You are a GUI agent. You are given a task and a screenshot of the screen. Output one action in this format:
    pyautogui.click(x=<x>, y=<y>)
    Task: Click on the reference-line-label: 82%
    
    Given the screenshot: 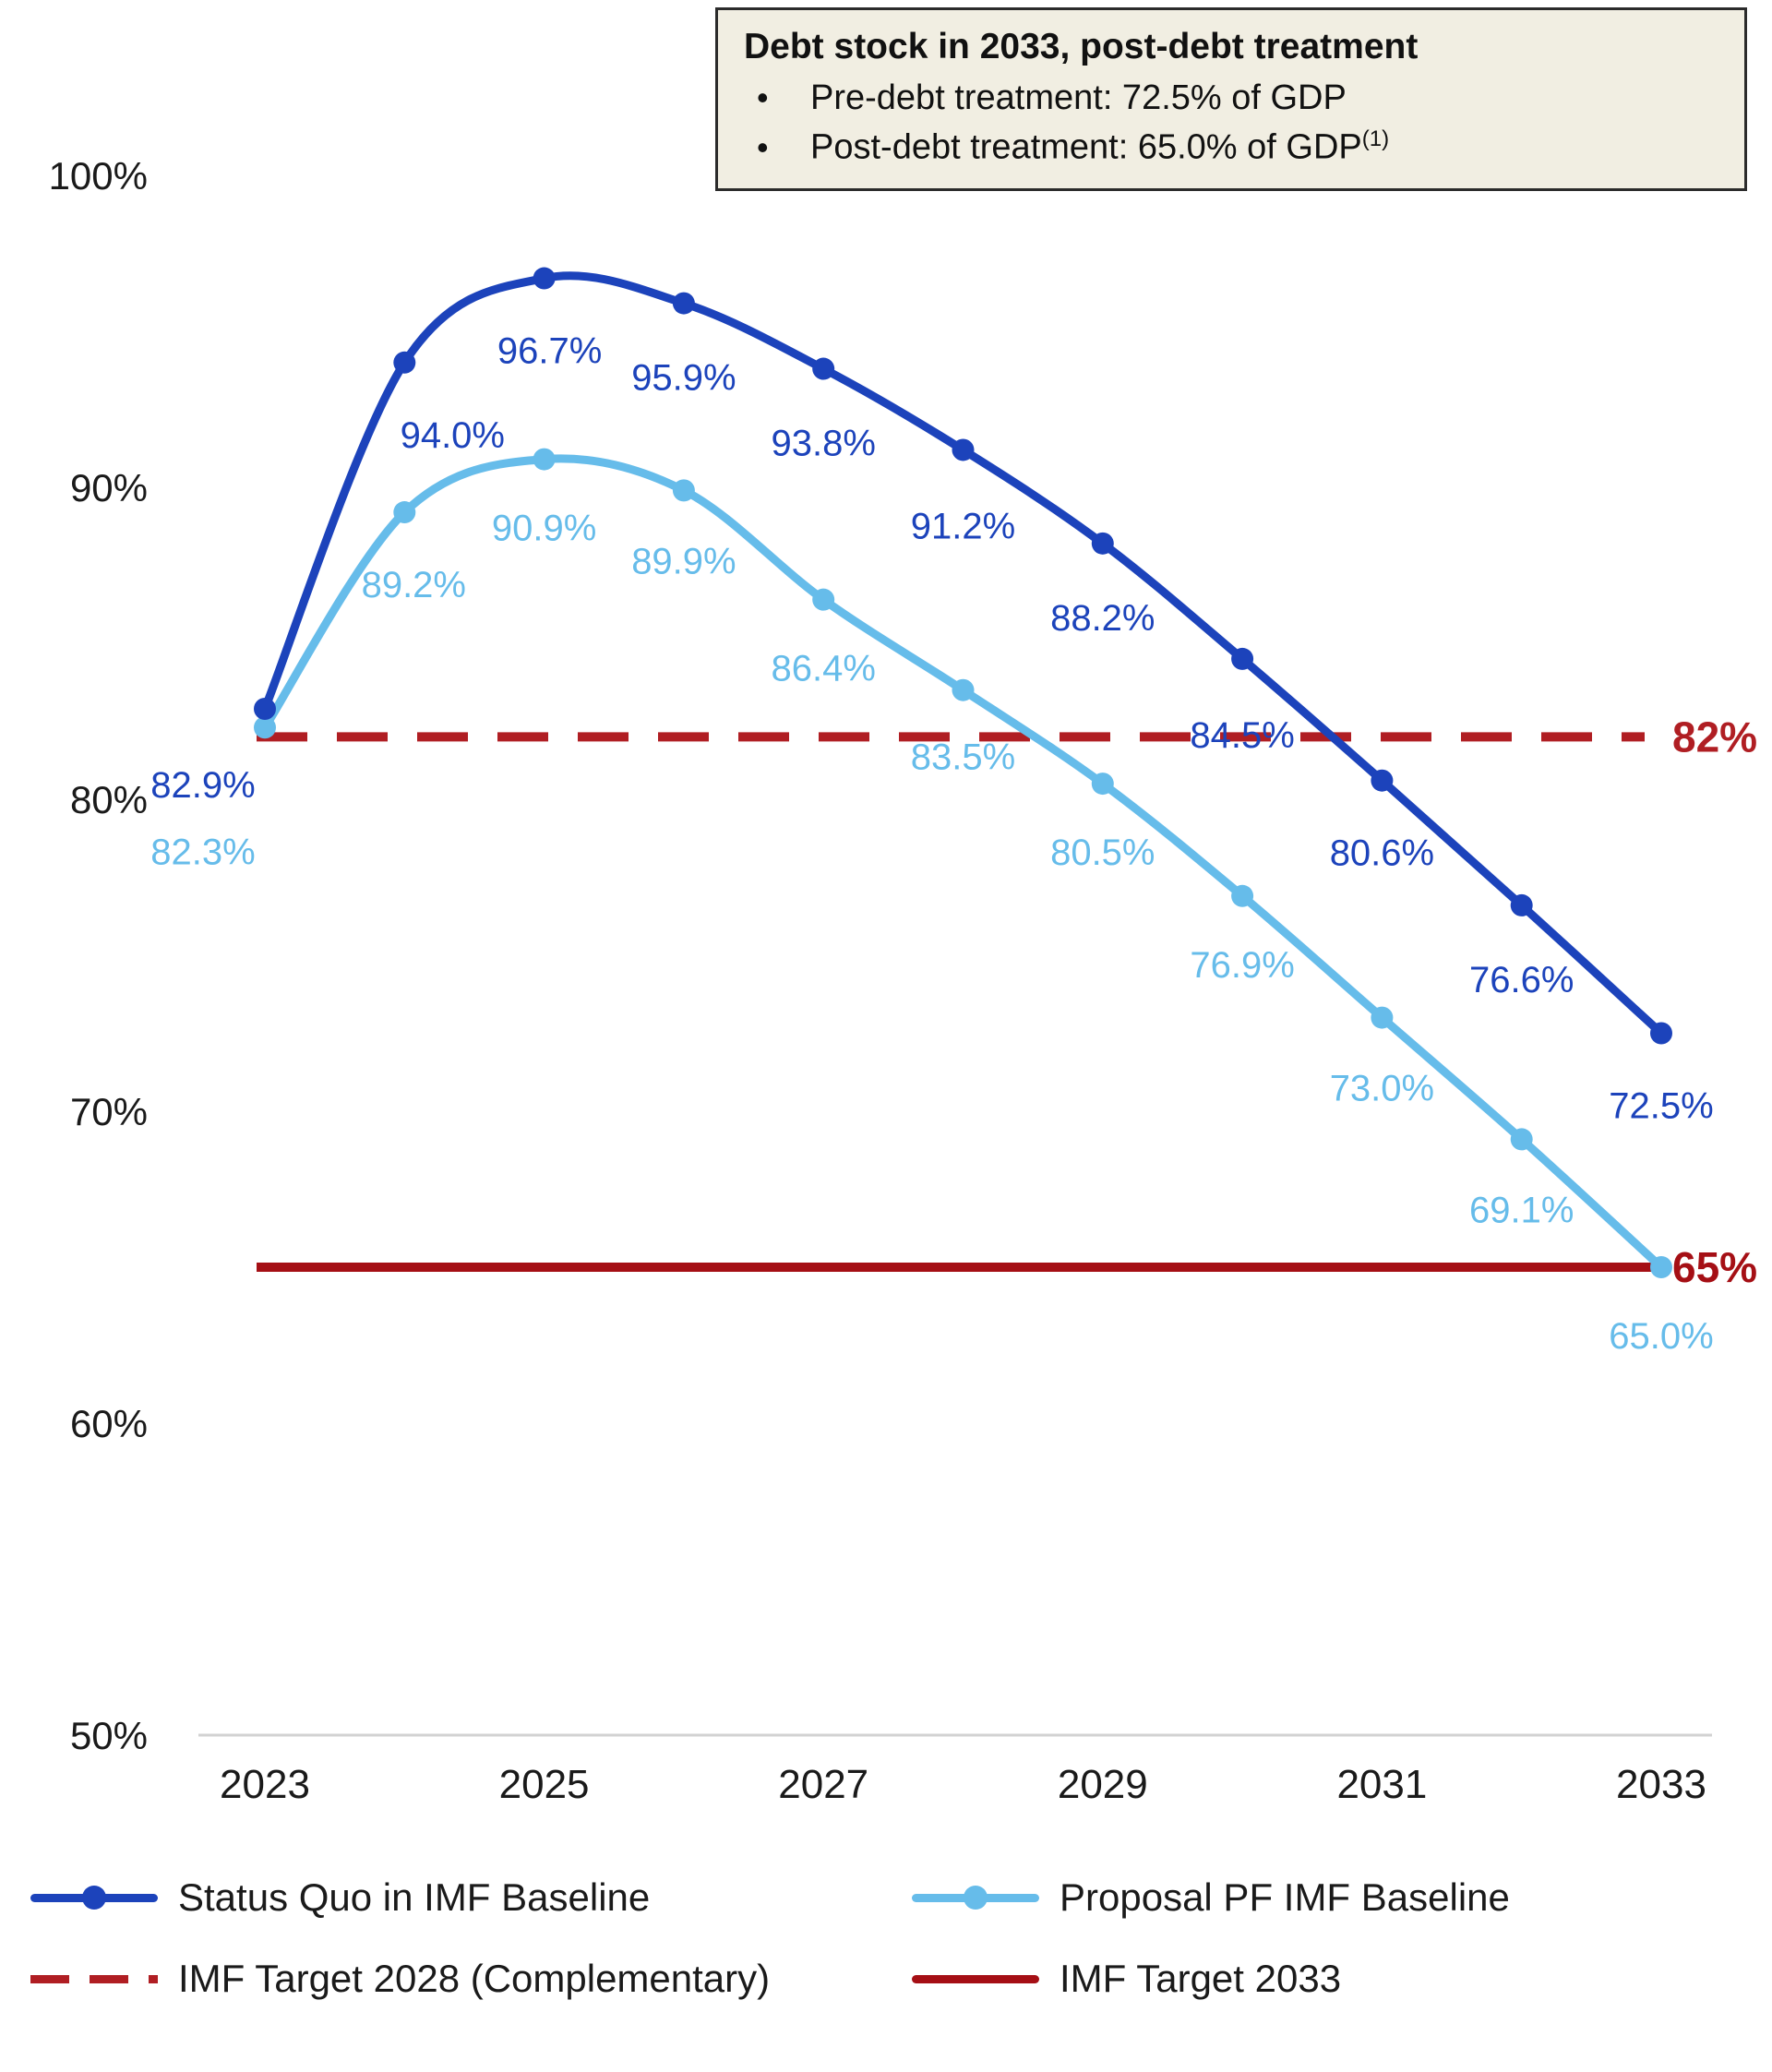 What is the action you would take?
    pyautogui.click(x=1715, y=737)
    